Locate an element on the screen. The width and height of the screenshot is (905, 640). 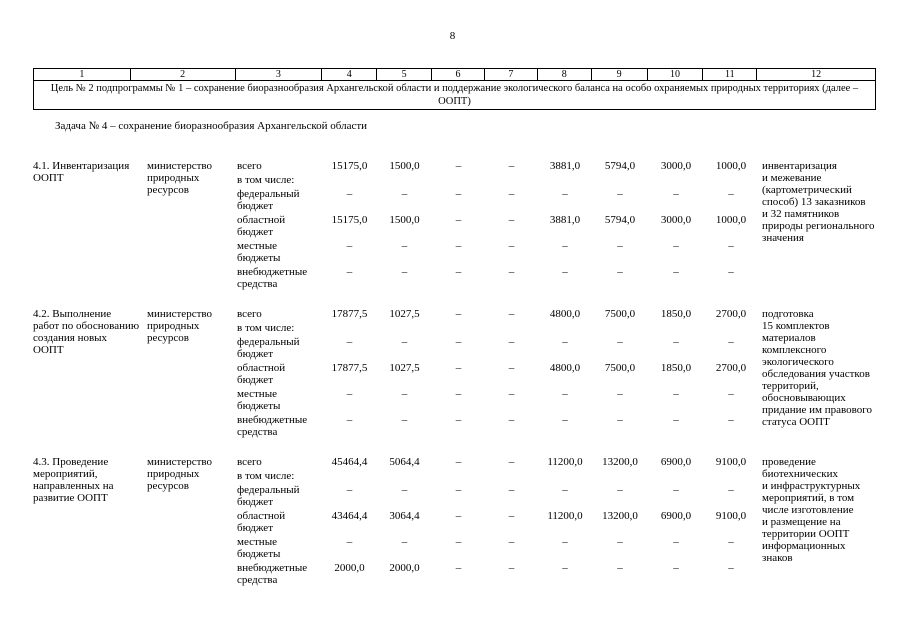
column-number-cell: 11 is located at coordinates (730, 74).